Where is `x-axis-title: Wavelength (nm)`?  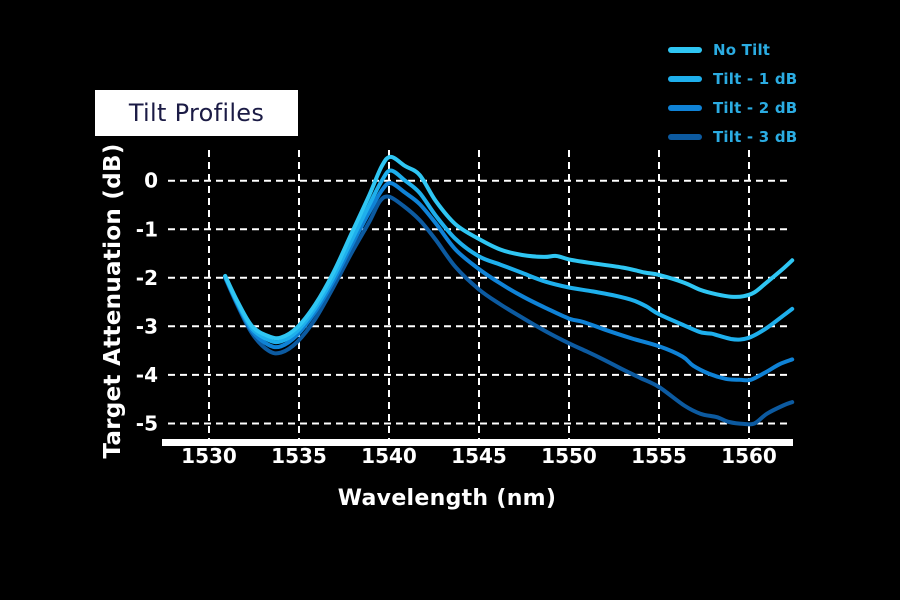
x-axis-title: Wavelength (nm) is located at coordinates (447, 498).